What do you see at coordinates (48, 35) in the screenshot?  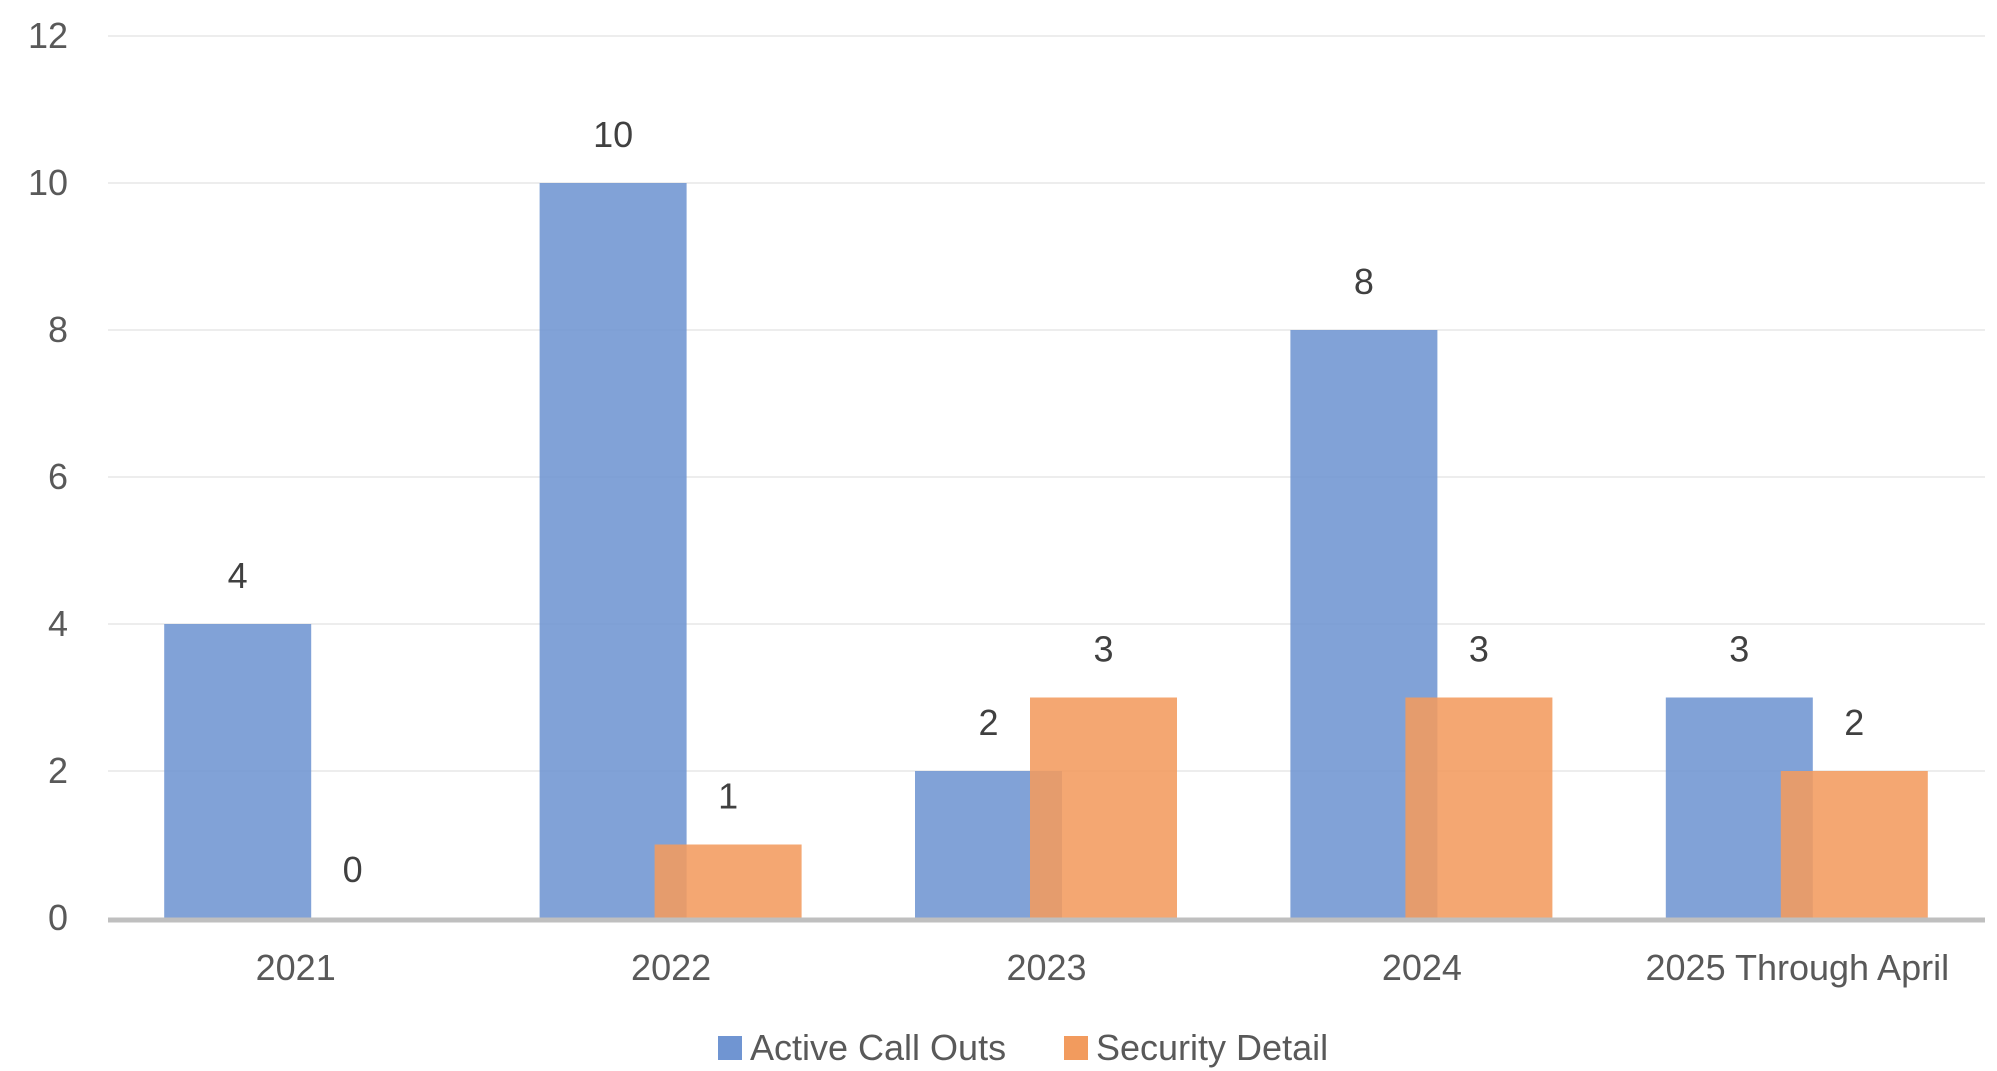 I see `y-tick-label: 12` at bounding box center [48, 35].